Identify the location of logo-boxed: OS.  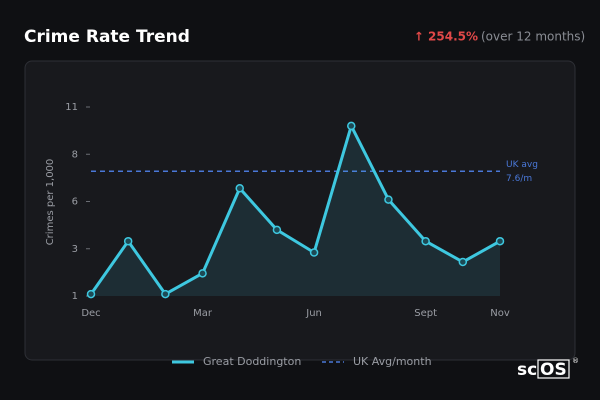
(553, 370).